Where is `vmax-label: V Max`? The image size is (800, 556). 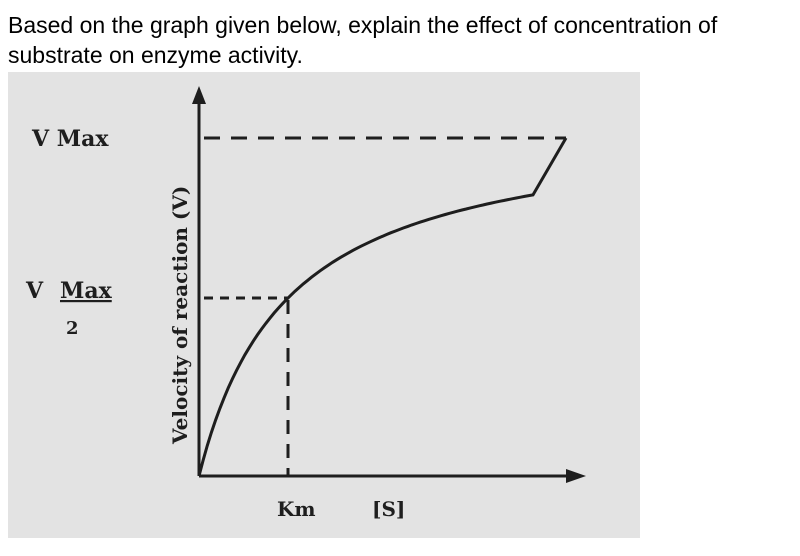
vmax-label: V Max is located at coordinates (70, 139).